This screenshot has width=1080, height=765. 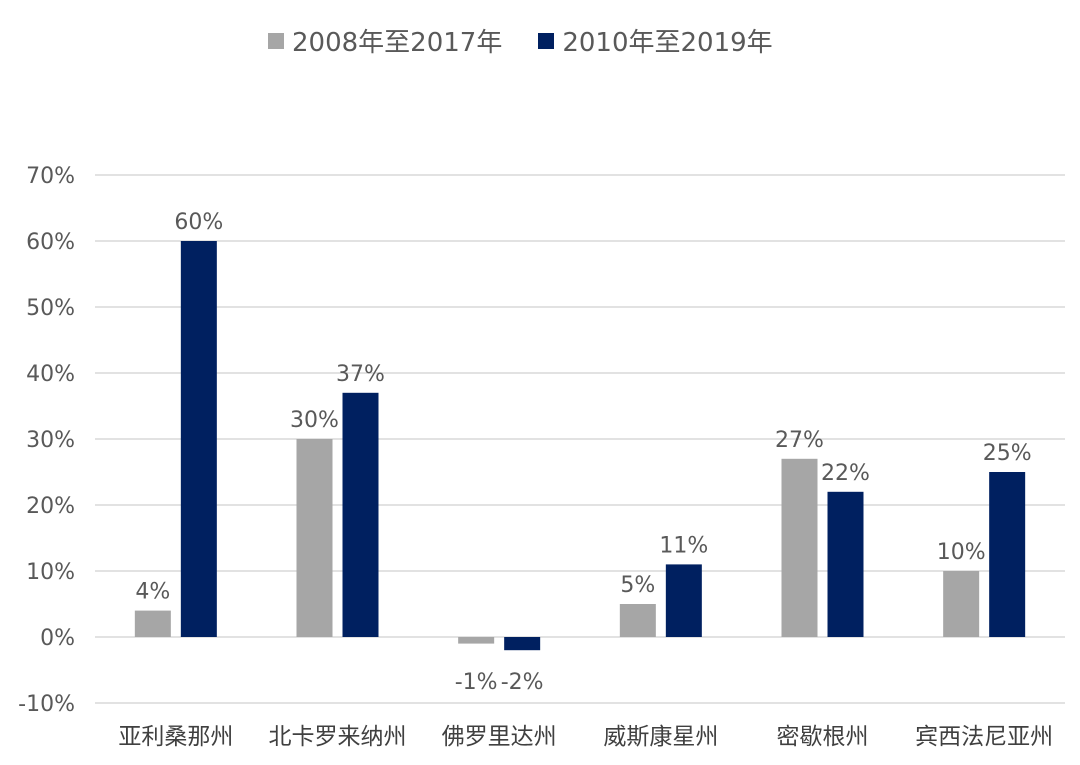 What do you see at coordinates (338, 737) in the screenshot?
I see `x-tick-label: 北卡罗来纳州` at bounding box center [338, 737].